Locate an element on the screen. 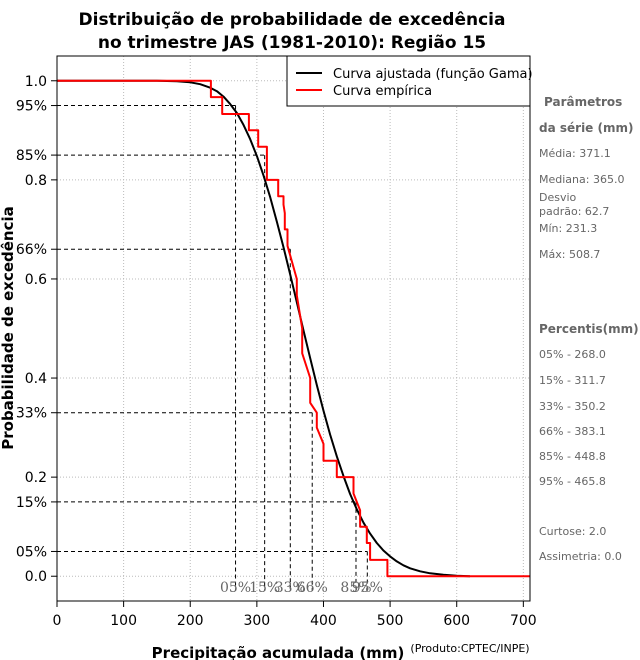 This screenshot has width=640, height=660. percentile-label-2: 33% is located at coordinates (290, 588).